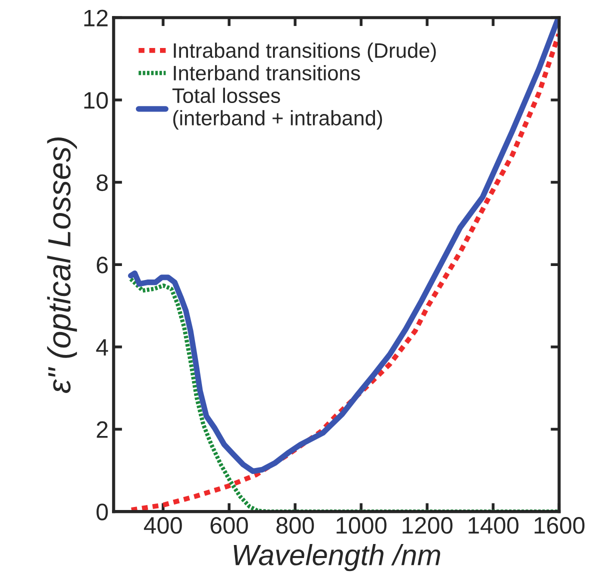 Image resolution: width=598 pixels, height=588 pixels. Describe the element at coordinates (305, 52) in the screenshot. I see `legend-label: Intraband transitions (Drude)` at that location.